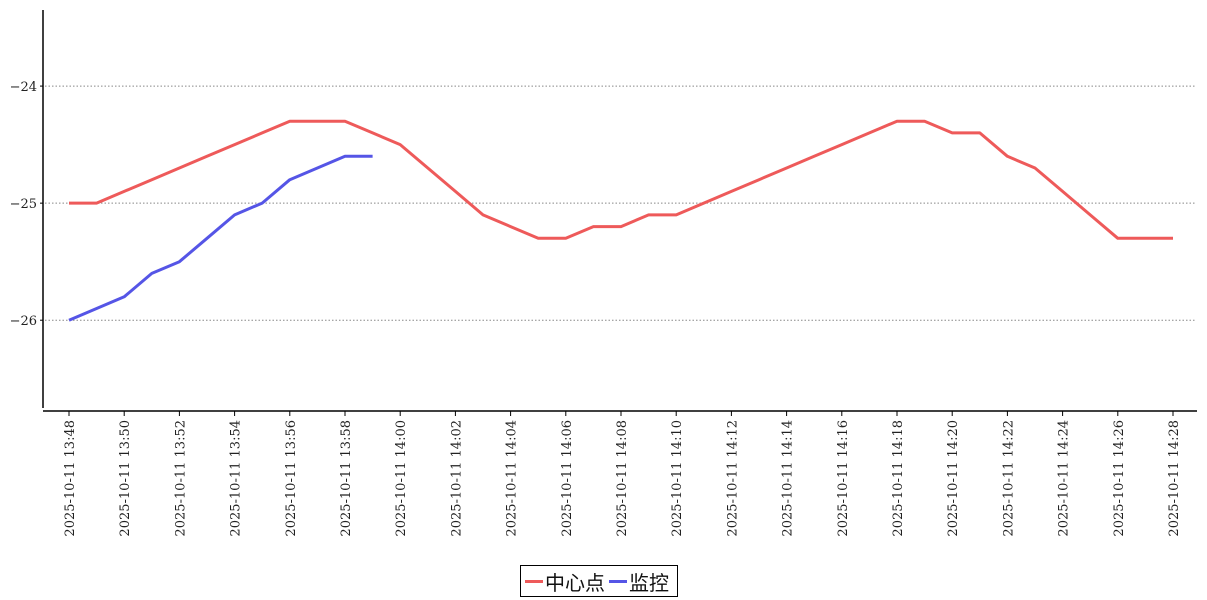 This screenshot has height=600, width=1207. What do you see at coordinates (843, 478) in the screenshot?
I see `x-tick-label: 2025-10-11 14:16` at bounding box center [843, 478].